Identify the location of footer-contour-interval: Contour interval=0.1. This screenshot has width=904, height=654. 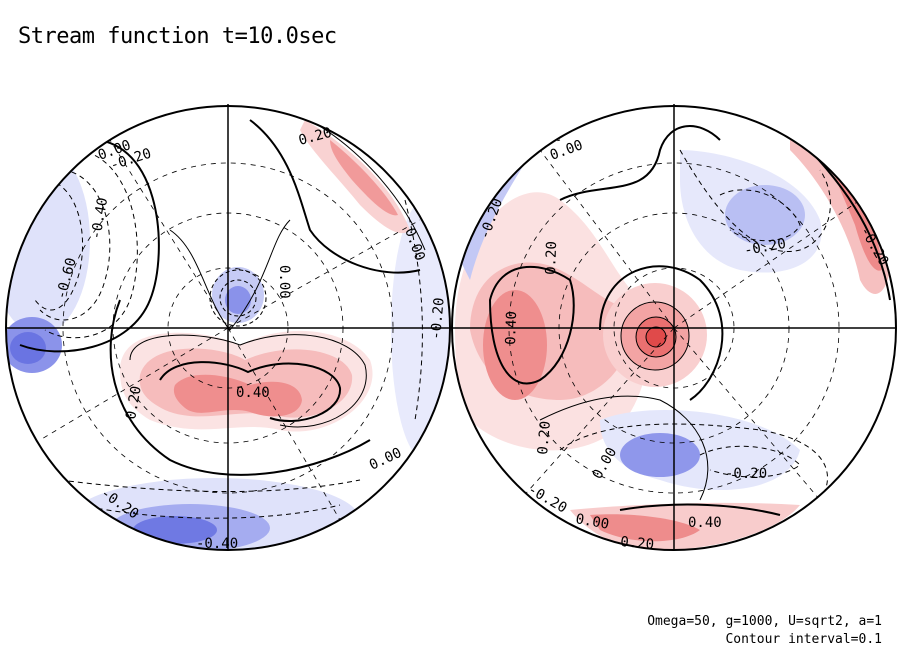
(803, 639).